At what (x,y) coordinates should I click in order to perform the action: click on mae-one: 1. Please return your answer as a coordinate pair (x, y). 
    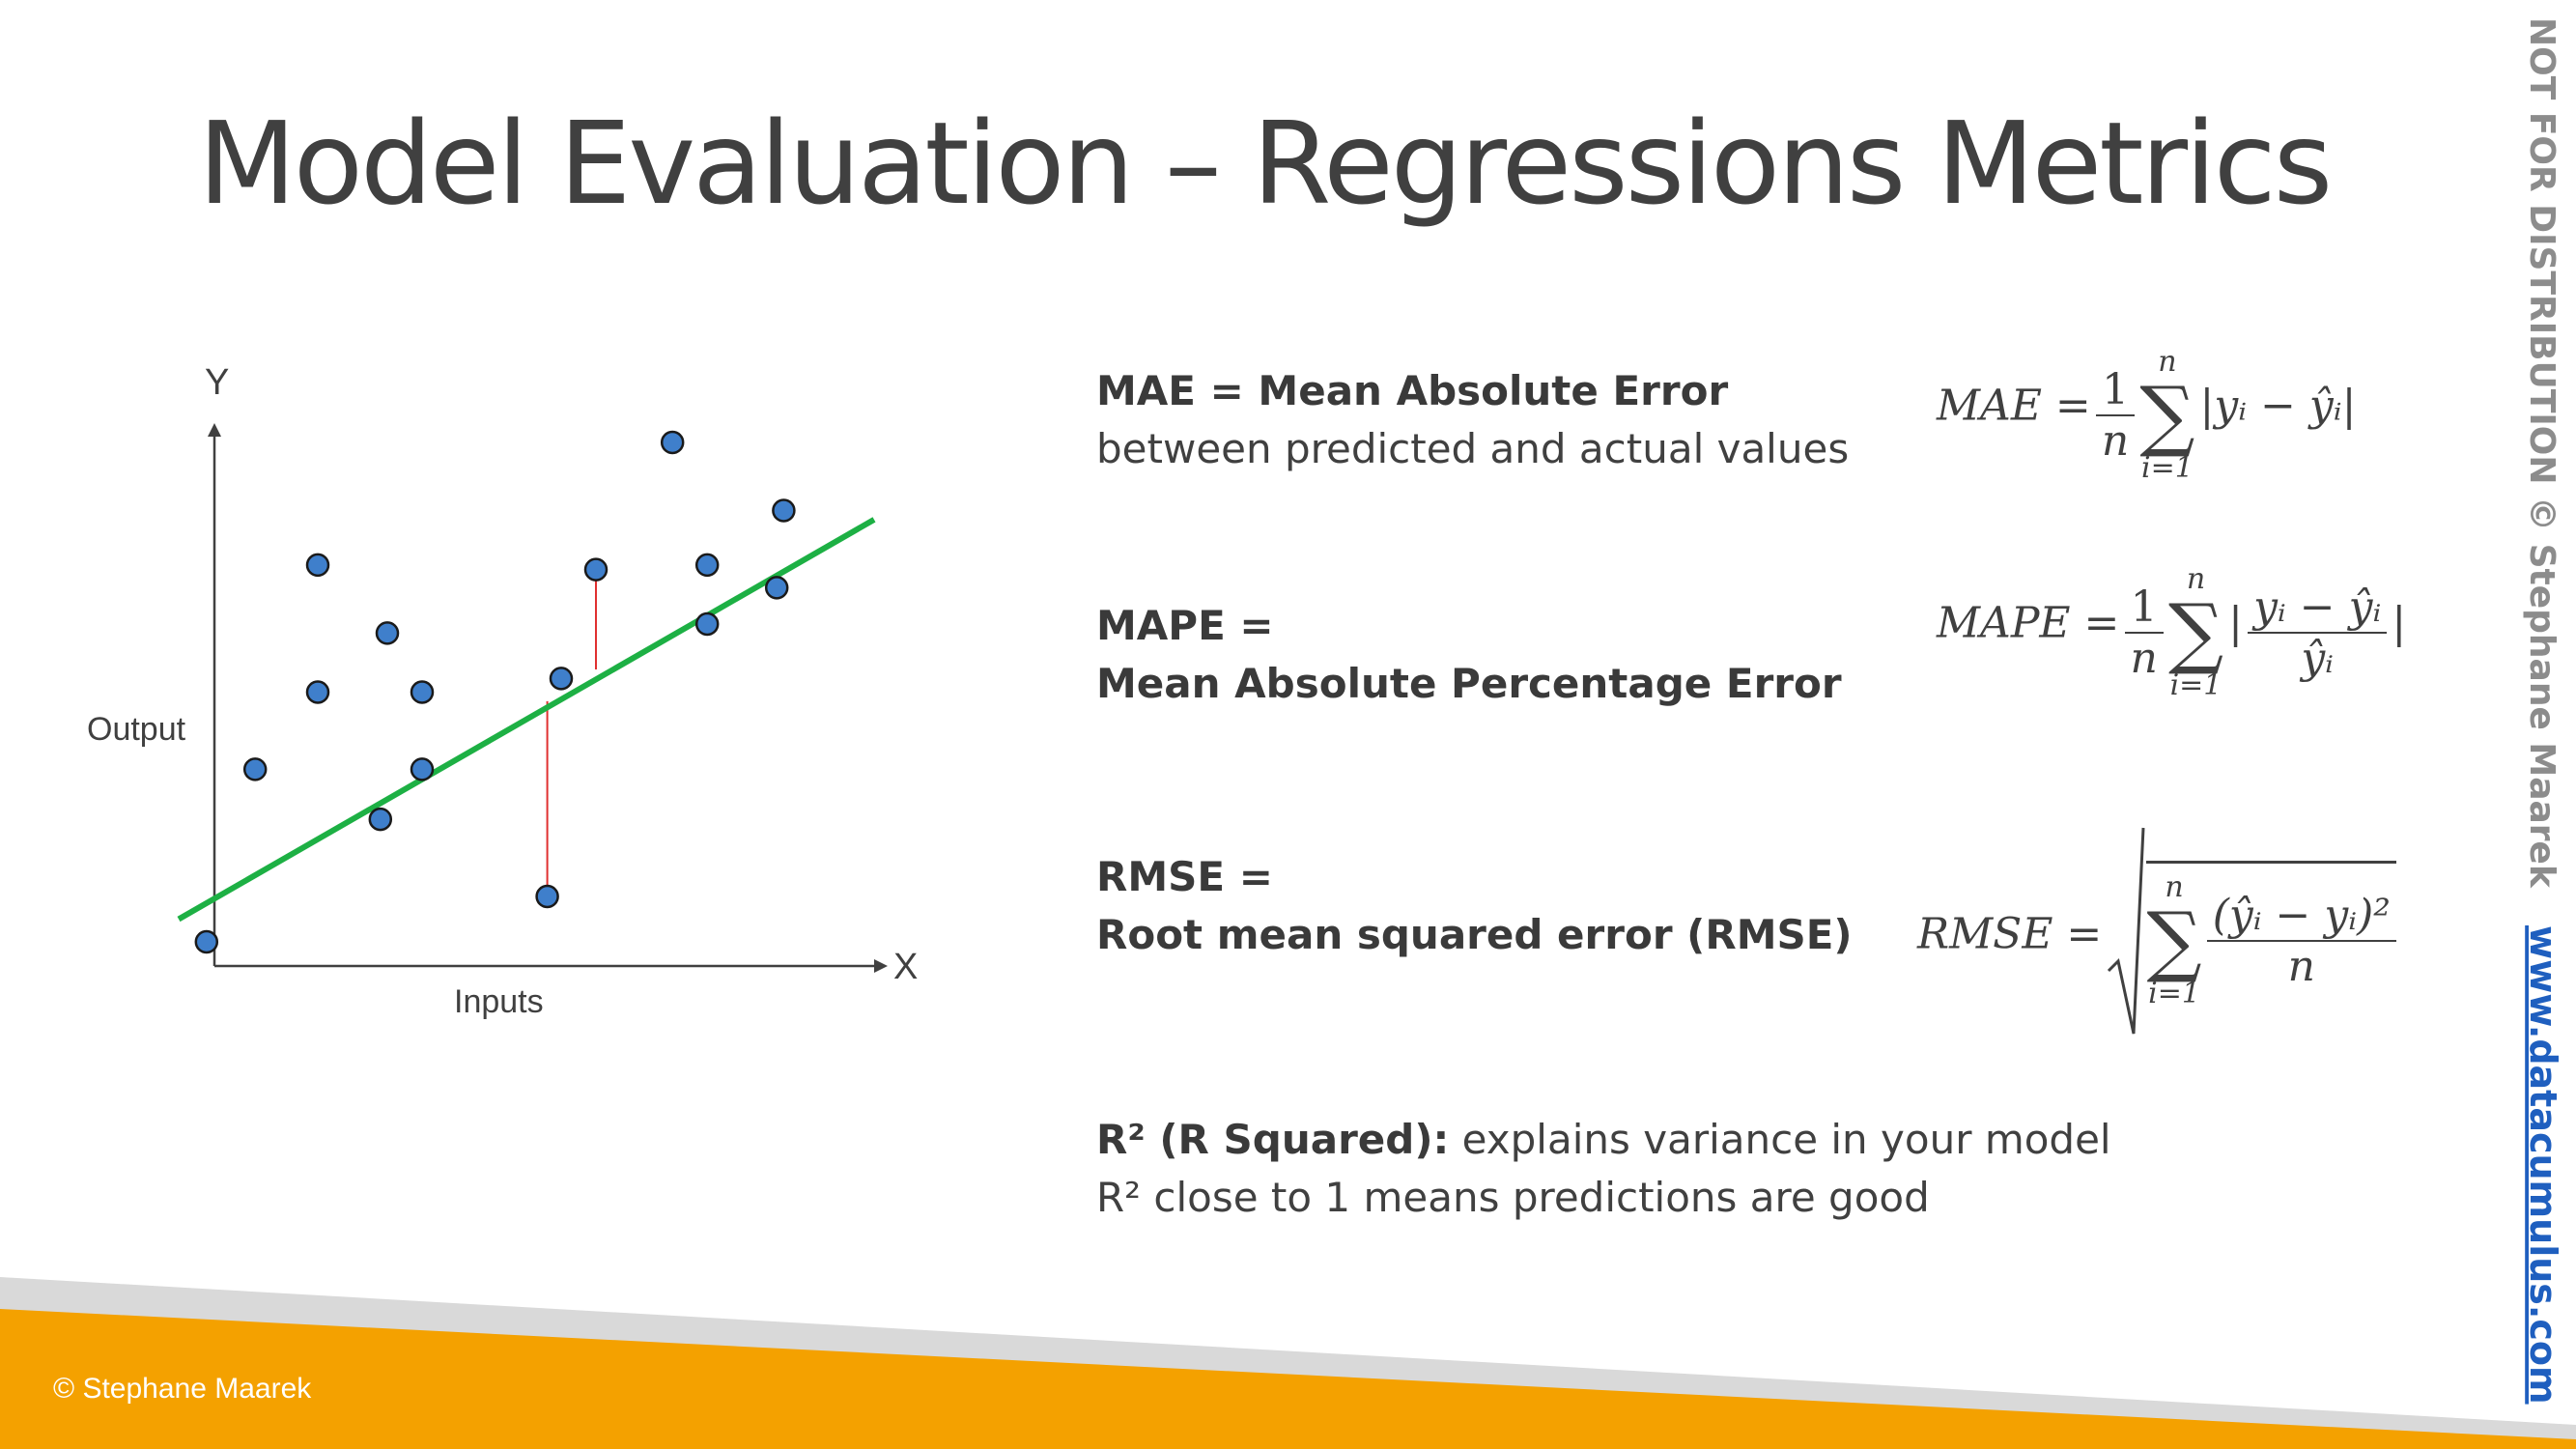
    Looking at the image, I should click on (2116, 389).